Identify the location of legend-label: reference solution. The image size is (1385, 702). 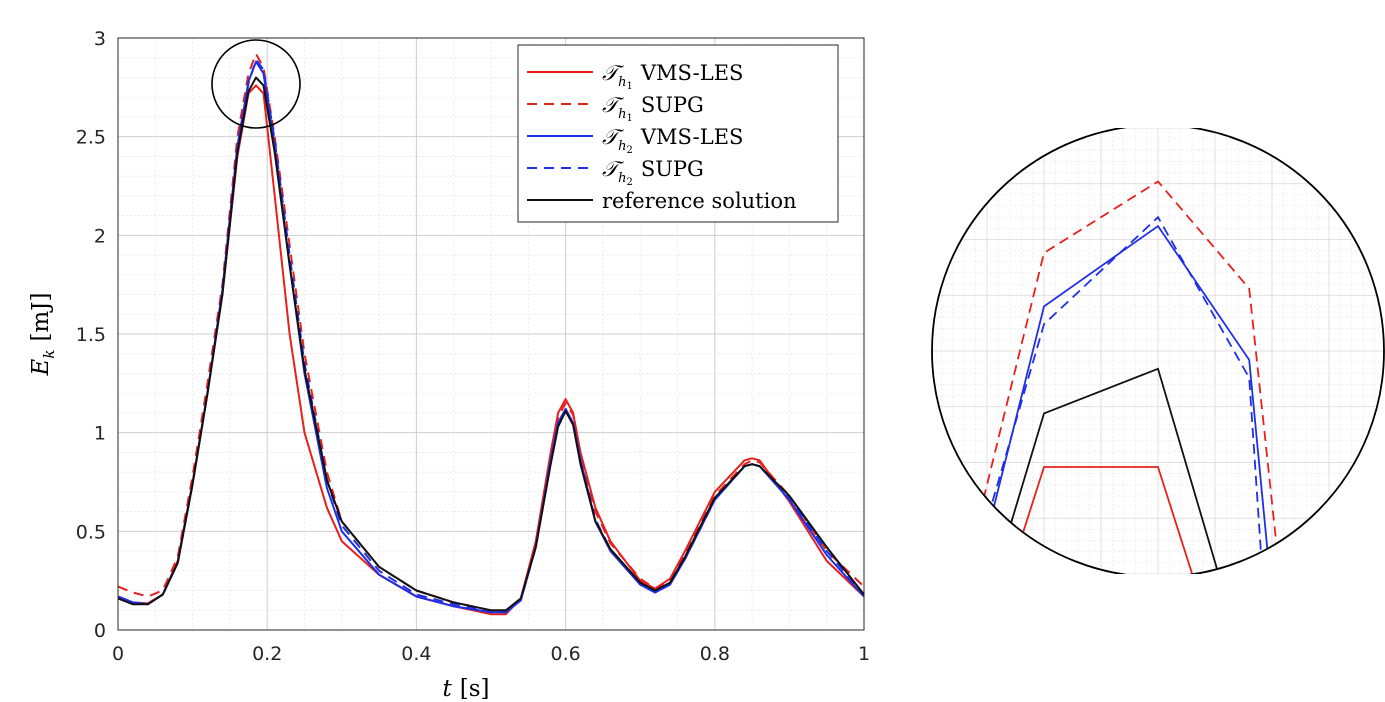
(699, 201).